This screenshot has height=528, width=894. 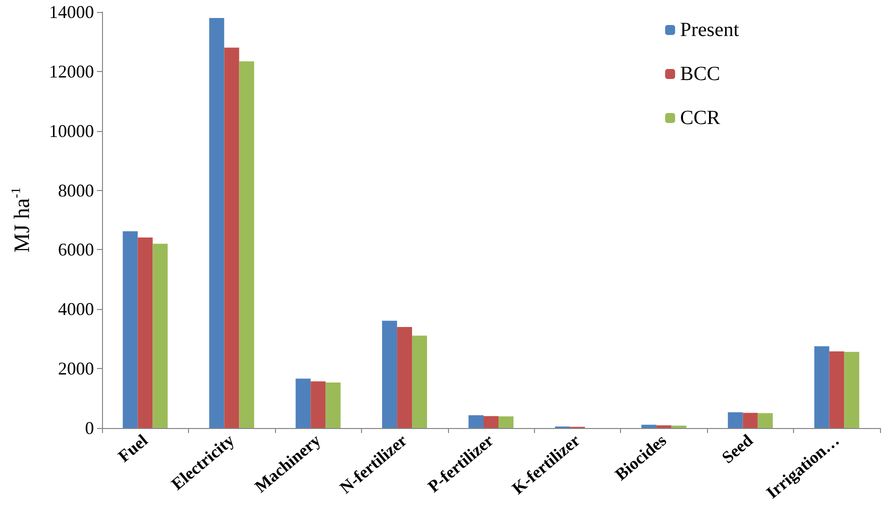 I want to click on y-tick-label: 4000, so click(x=76, y=309).